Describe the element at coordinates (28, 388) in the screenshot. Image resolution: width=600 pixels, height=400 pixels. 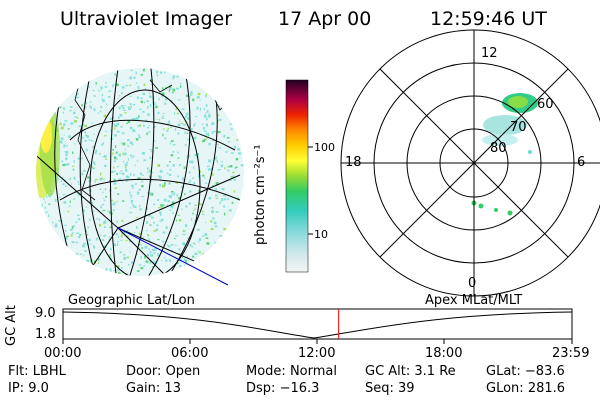
I see `param-ip: IP: 9.0` at that location.